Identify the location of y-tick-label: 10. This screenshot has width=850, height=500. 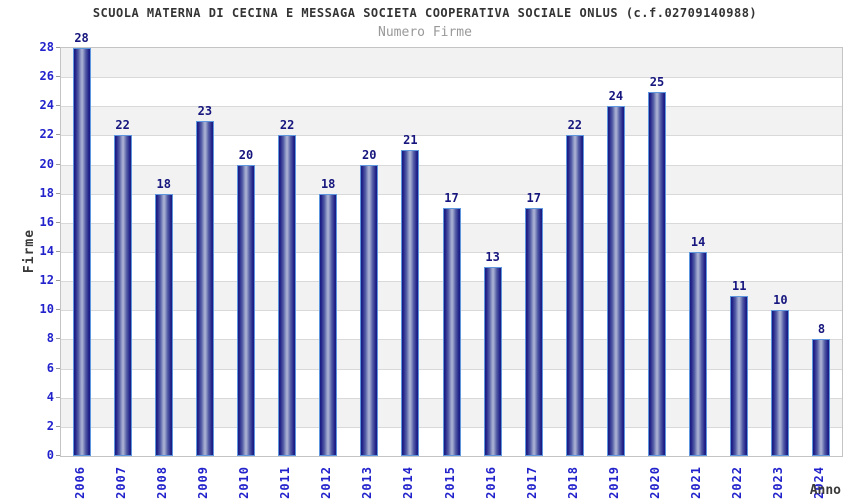
(46, 309).